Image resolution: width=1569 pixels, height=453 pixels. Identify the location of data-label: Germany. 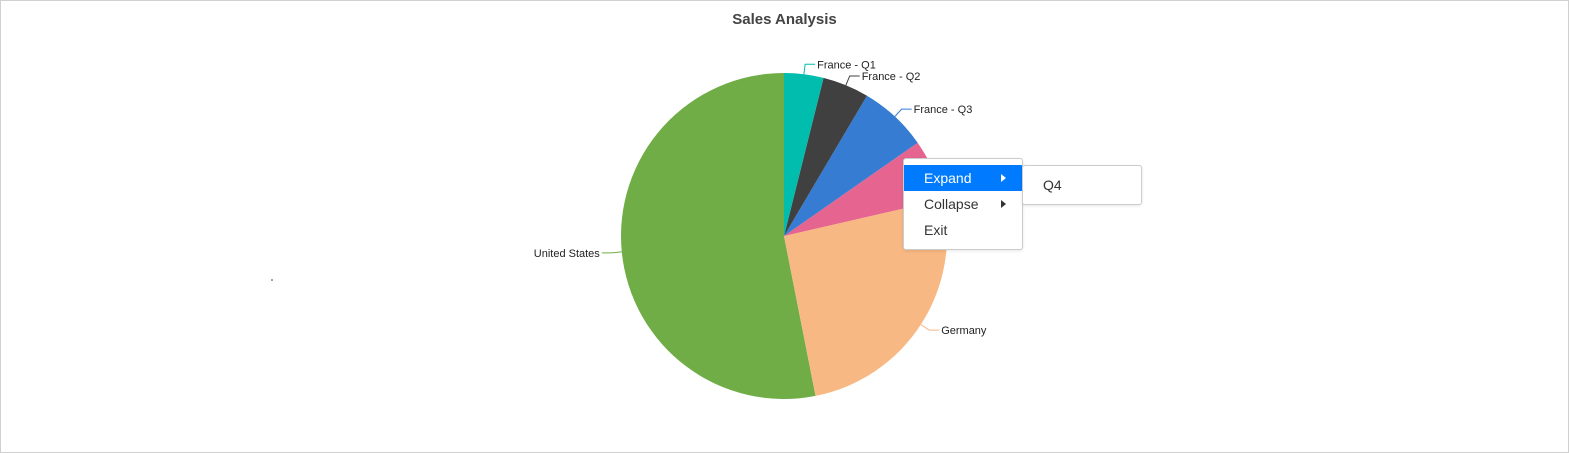
(964, 331).